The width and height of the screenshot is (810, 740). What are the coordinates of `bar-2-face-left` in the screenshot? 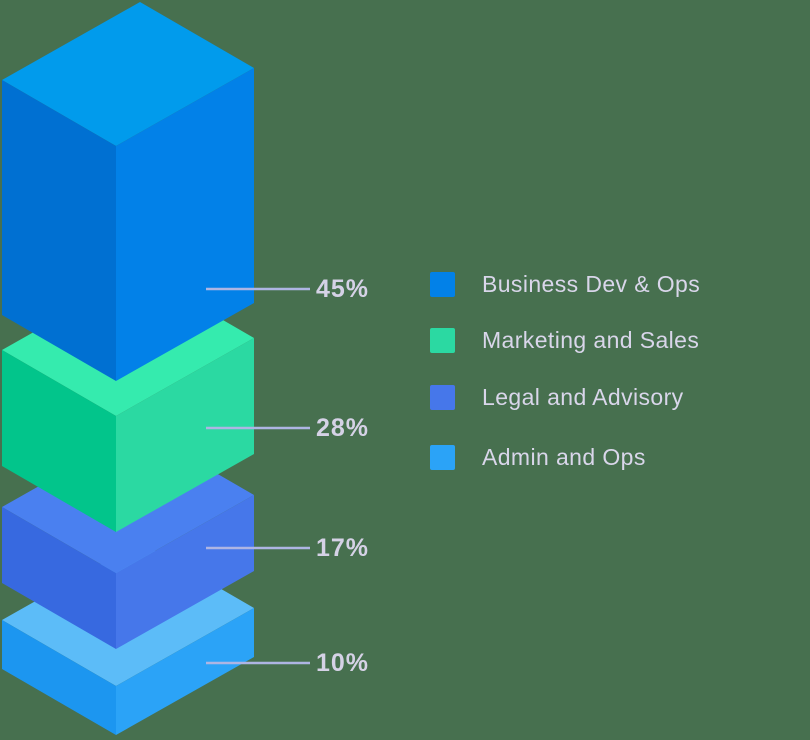 It's located at (59, 578).